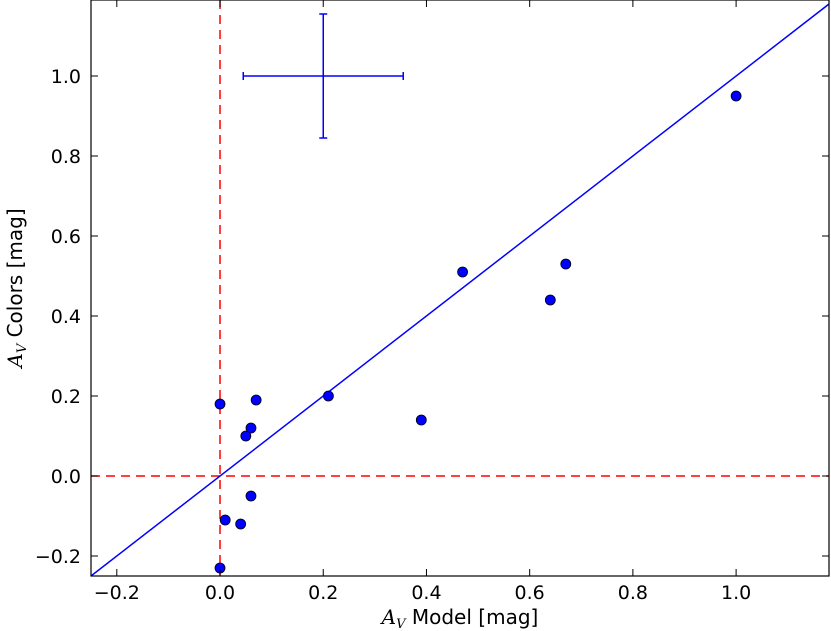  I want to click on x-tick-label: 0.8, so click(633, 593).